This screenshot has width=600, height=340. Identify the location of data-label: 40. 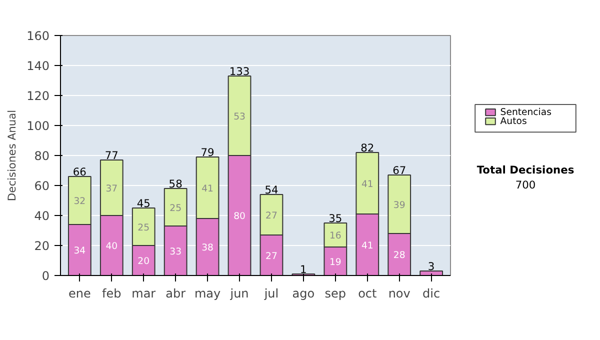
(112, 246).